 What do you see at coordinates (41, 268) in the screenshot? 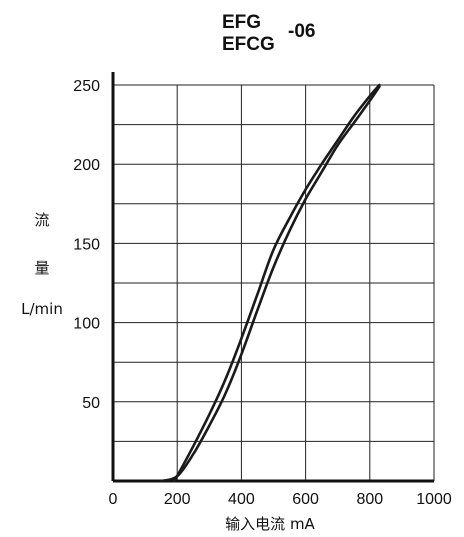
I see `y-axis-label-line-2: 量` at bounding box center [41, 268].